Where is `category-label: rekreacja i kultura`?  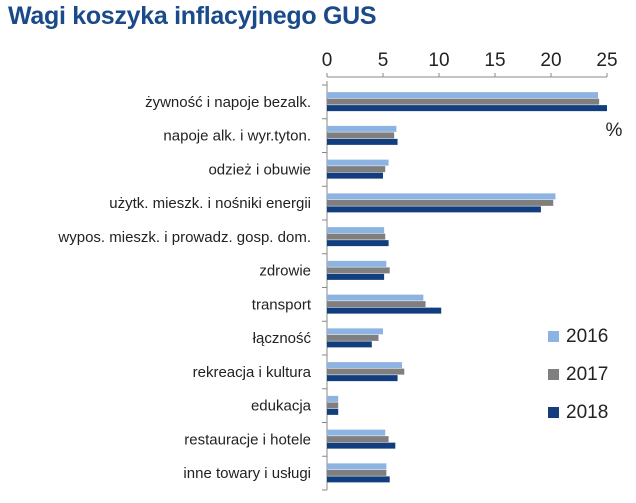 category-label: rekreacja i kultura is located at coordinates (252, 372).